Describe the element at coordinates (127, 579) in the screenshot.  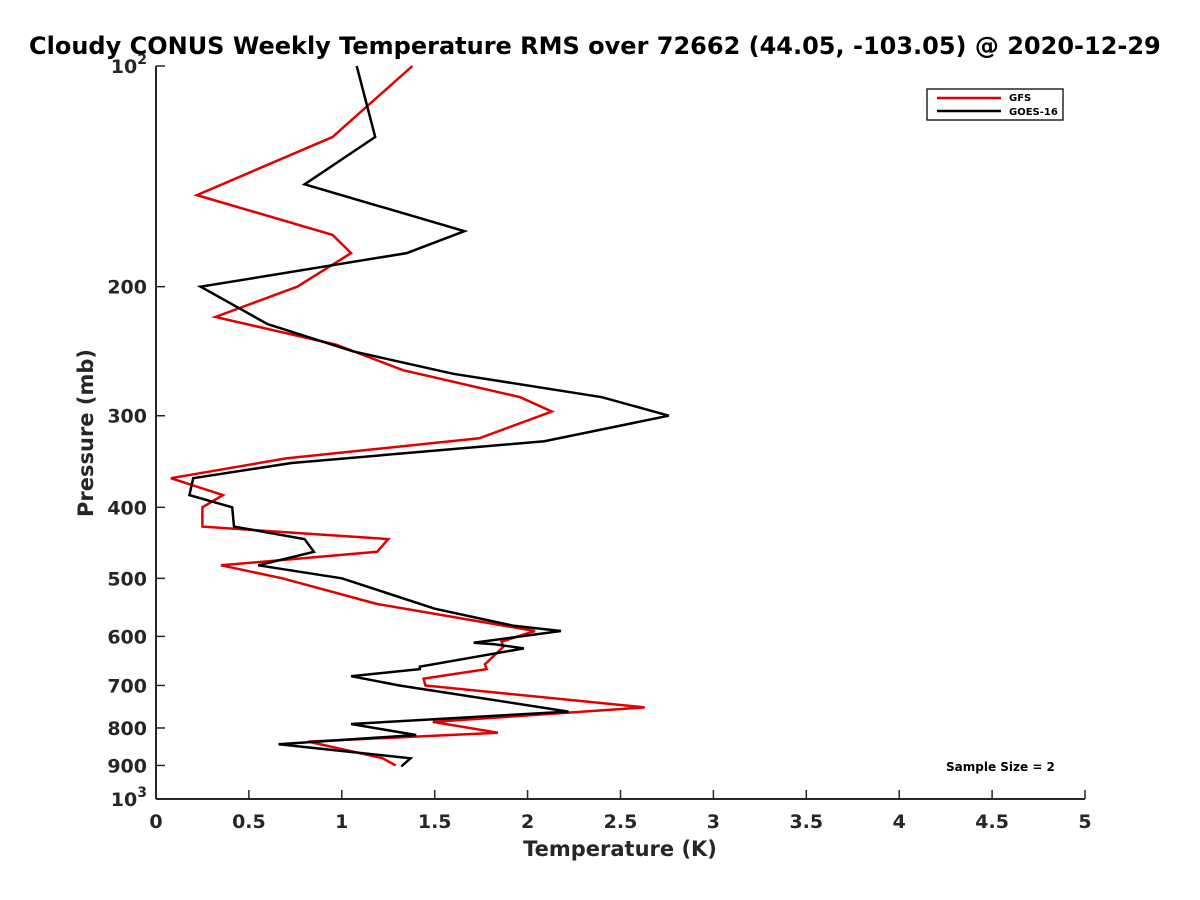
I see `y-tick-label: 500` at that location.